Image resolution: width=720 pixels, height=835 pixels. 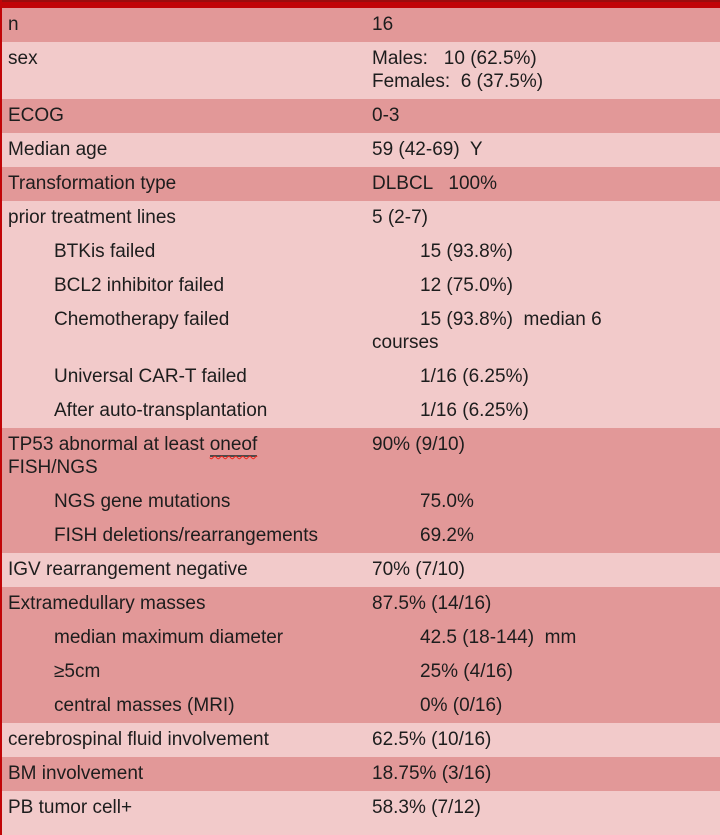 I want to click on row-value: 25% (4/16), so click(x=466, y=671).